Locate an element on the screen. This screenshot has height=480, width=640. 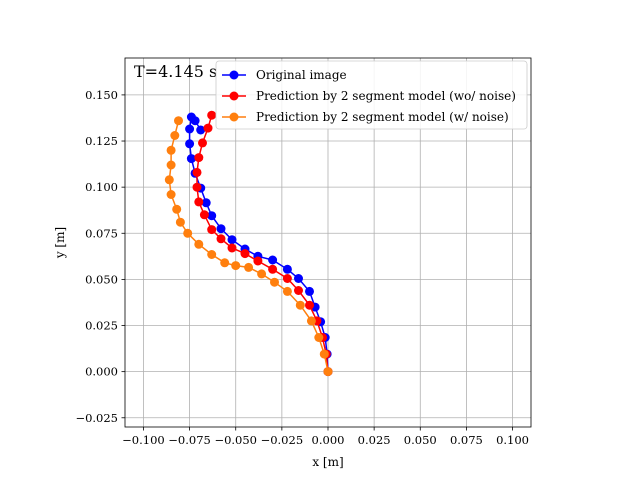
x-tick-label: −0.075 is located at coordinates (189, 440).